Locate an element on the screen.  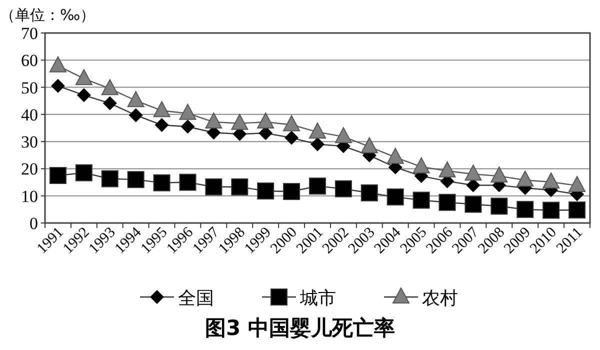
y-tick-label: 60 is located at coordinates (29, 60).